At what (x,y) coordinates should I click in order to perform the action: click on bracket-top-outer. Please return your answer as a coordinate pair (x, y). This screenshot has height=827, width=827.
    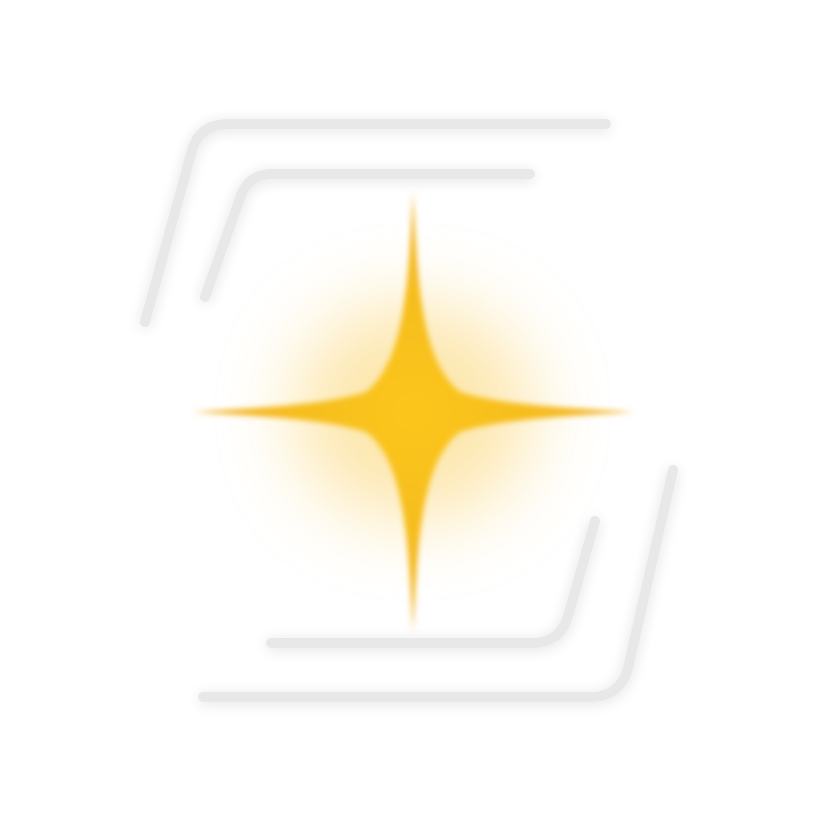
    Looking at the image, I should click on (375, 223).